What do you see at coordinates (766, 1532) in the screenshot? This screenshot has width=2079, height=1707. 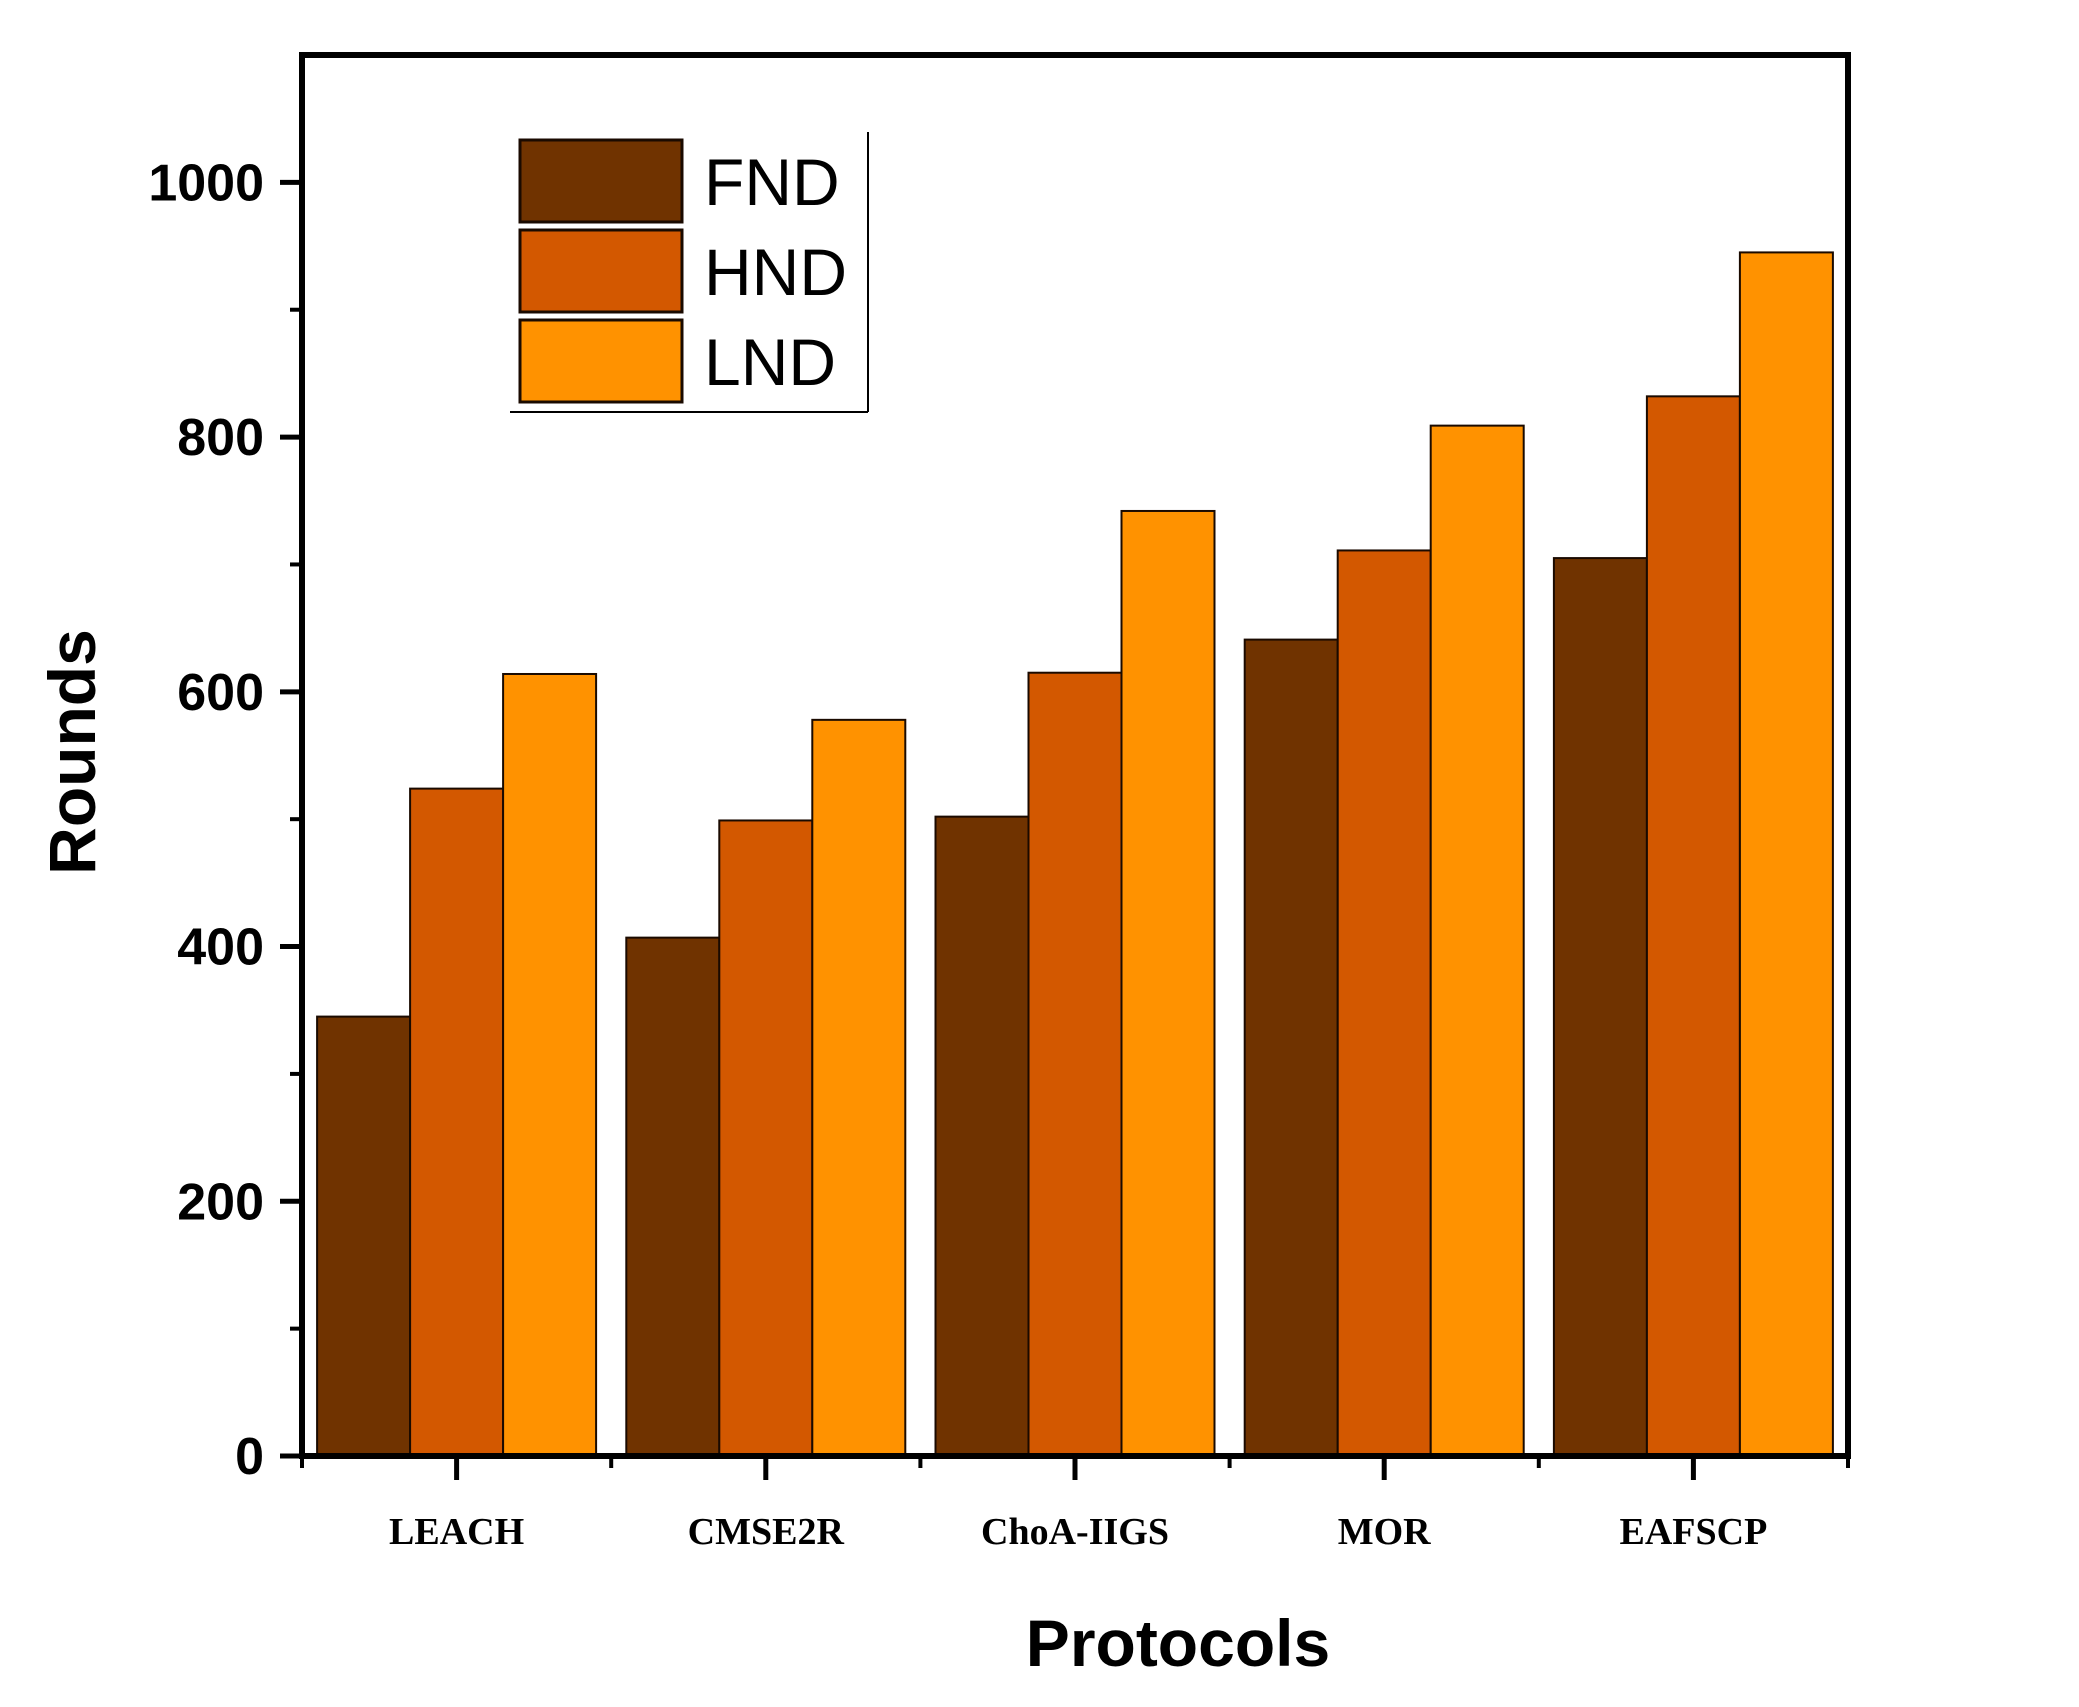 I see `x-tick-label: CMSE2R` at bounding box center [766, 1532].